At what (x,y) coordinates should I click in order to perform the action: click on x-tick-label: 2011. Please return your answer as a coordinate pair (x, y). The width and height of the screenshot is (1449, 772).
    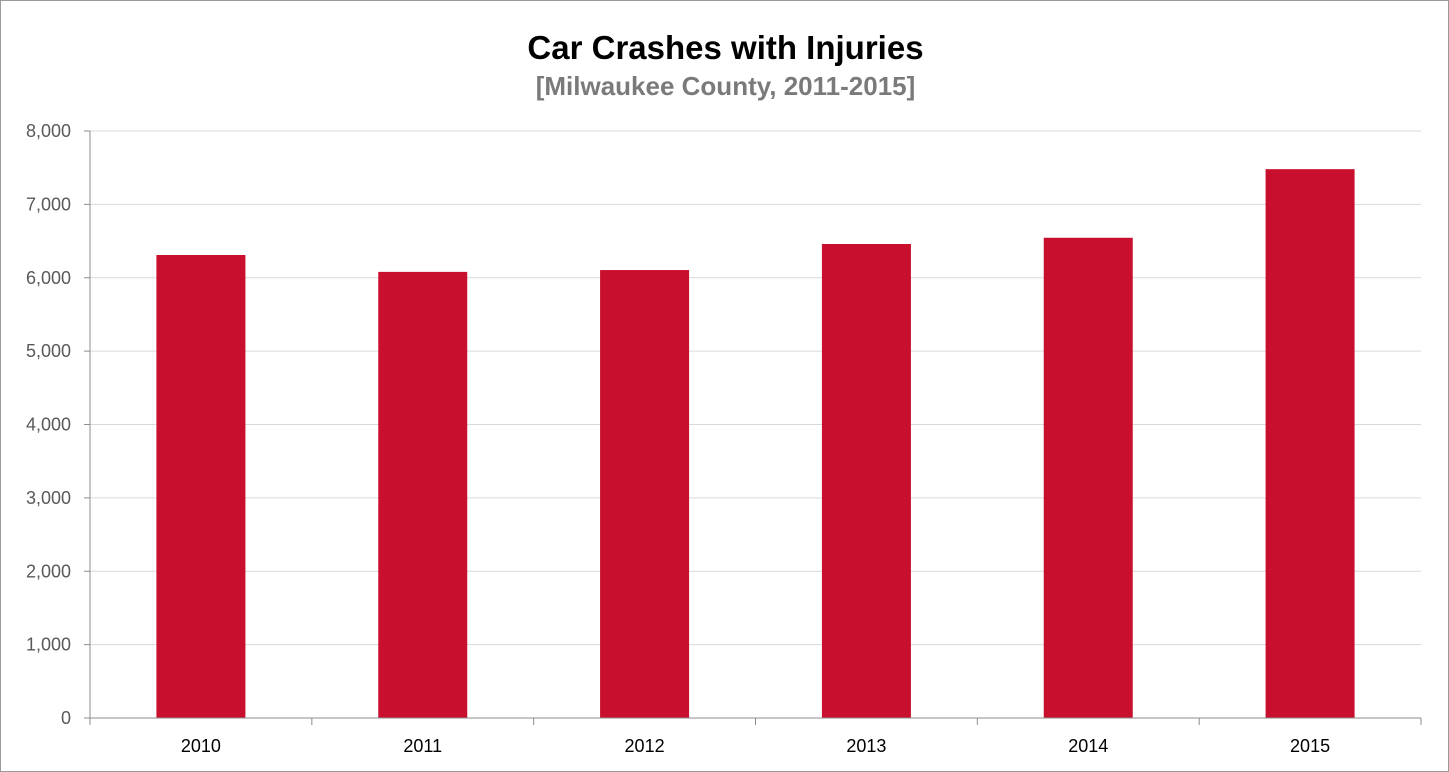
    Looking at the image, I should click on (422, 746).